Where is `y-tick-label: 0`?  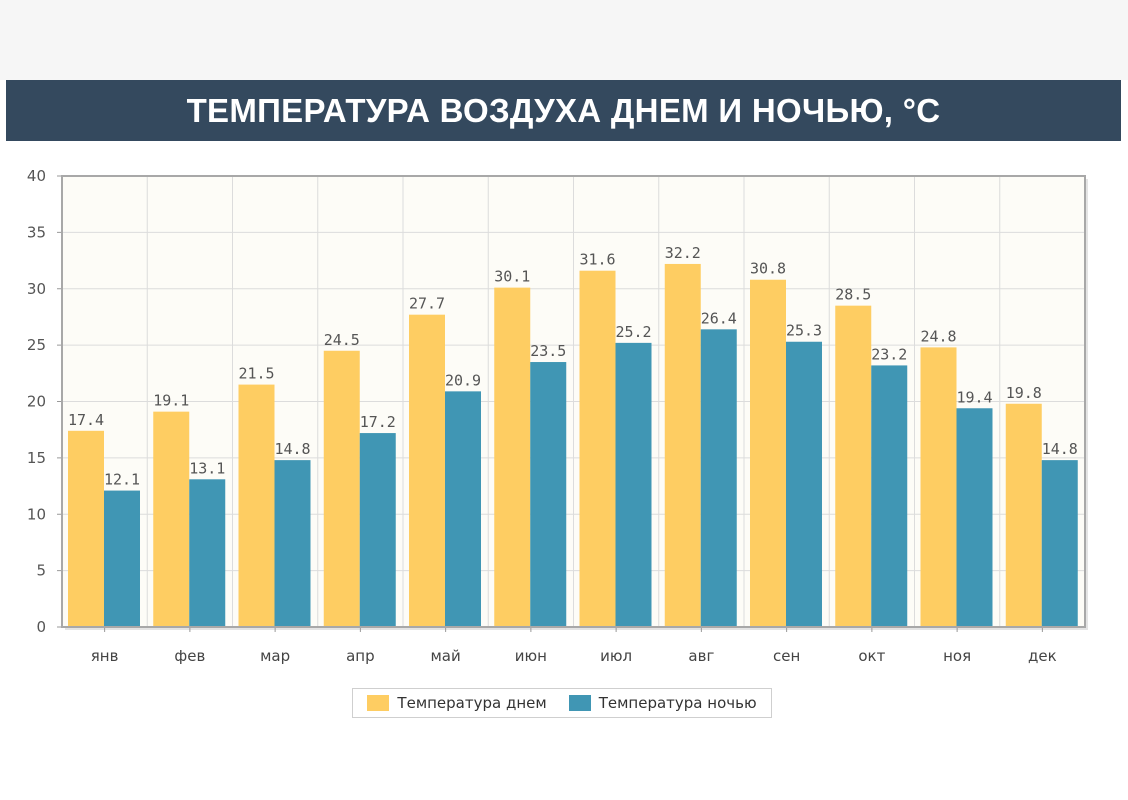 y-tick-label: 0 is located at coordinates (41, 627).